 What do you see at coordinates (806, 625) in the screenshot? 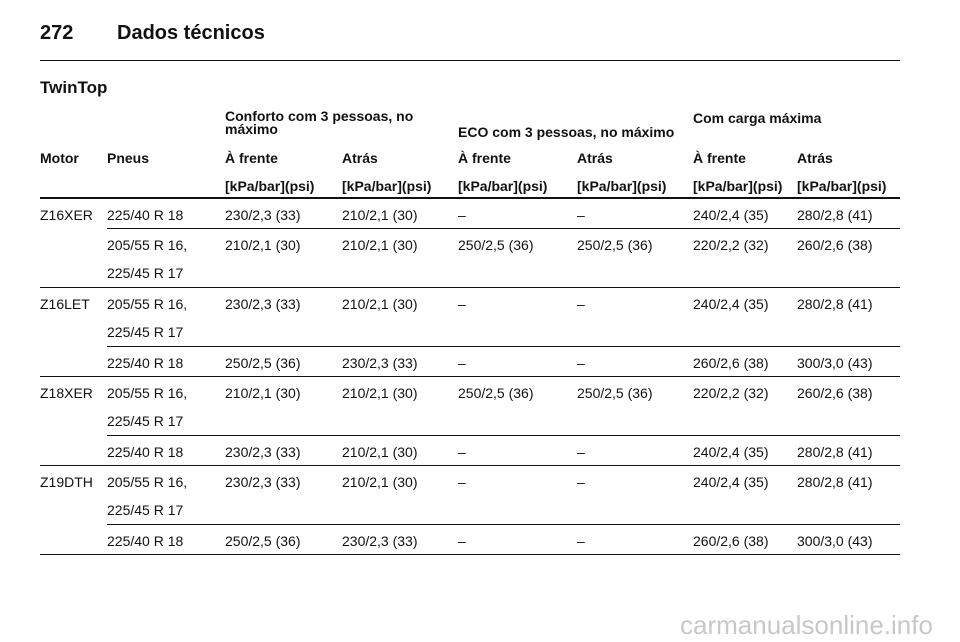
I see `watermark: carmanualsonline.info` at bounding box center [806, 625].